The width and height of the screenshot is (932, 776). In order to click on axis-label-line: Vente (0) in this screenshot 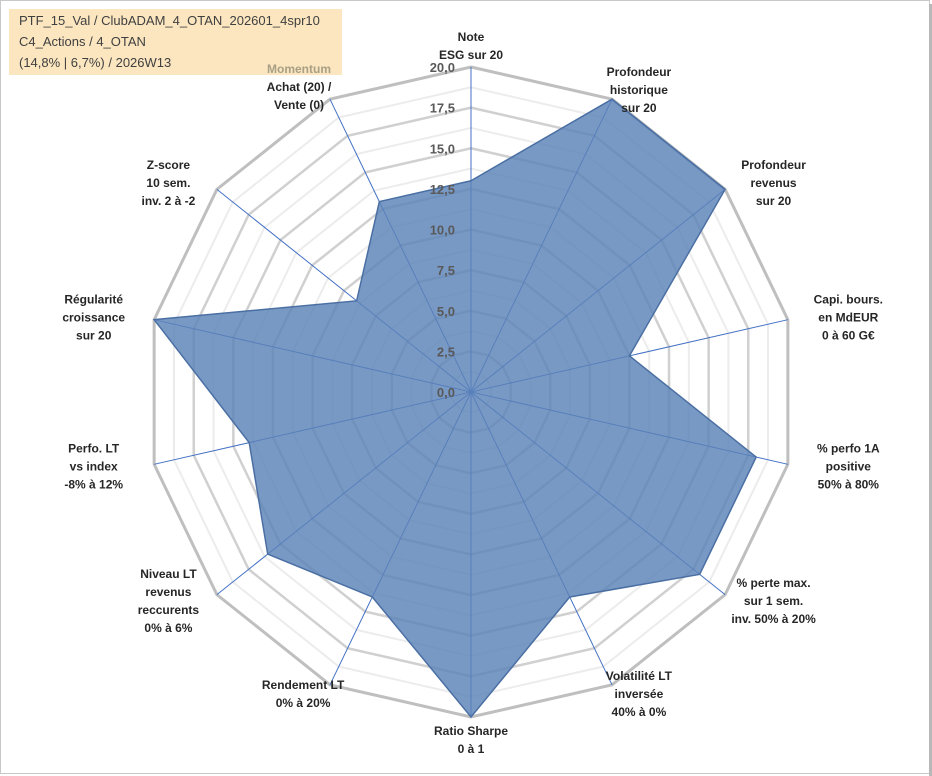, I will do `click(299, 105)`.